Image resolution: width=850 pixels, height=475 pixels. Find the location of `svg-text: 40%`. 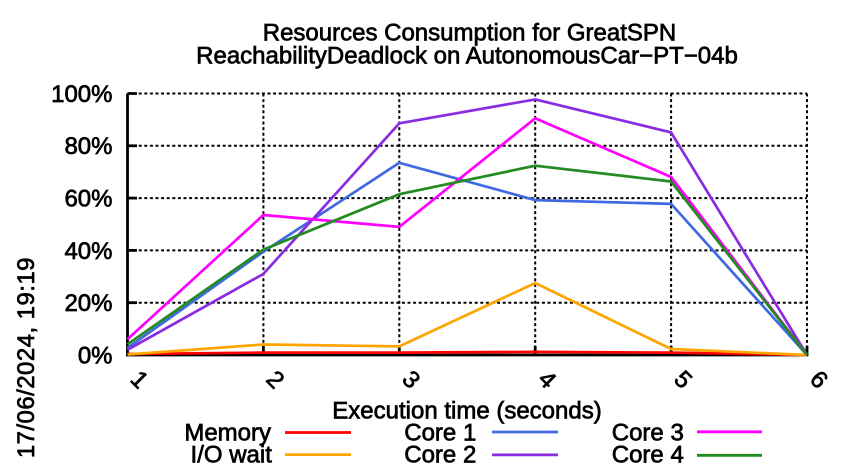

svg-text: 40% is located at coordinates (88, 251).